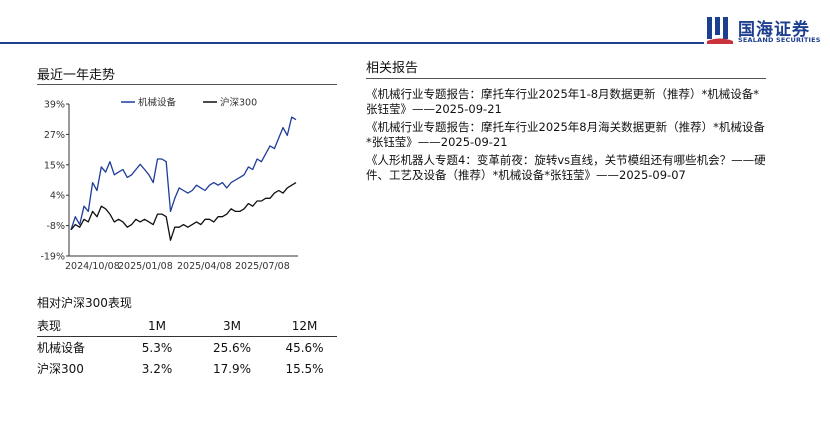 The width and height of the screenshot is (830, 443). Describe the element at coordinates (61, 348) in the screenshot. I see `table-cell: 机械设备` at that location.